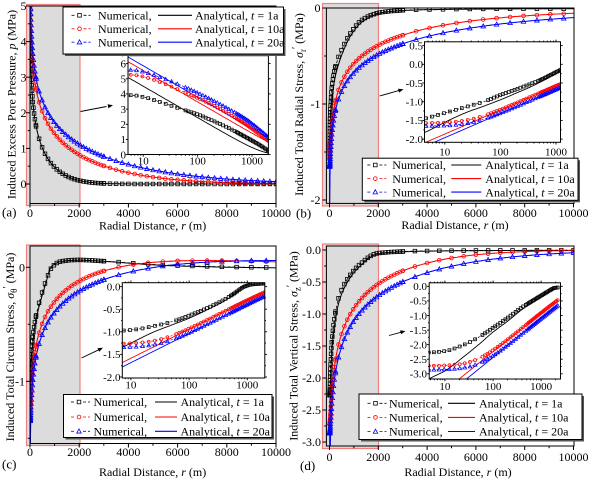 The width and height of the screenshot is (600, 485). What do you see at coordinates (311, 410) in the screenshot?
I see `svg-text: -2.5` at bounding box center [311, 410].